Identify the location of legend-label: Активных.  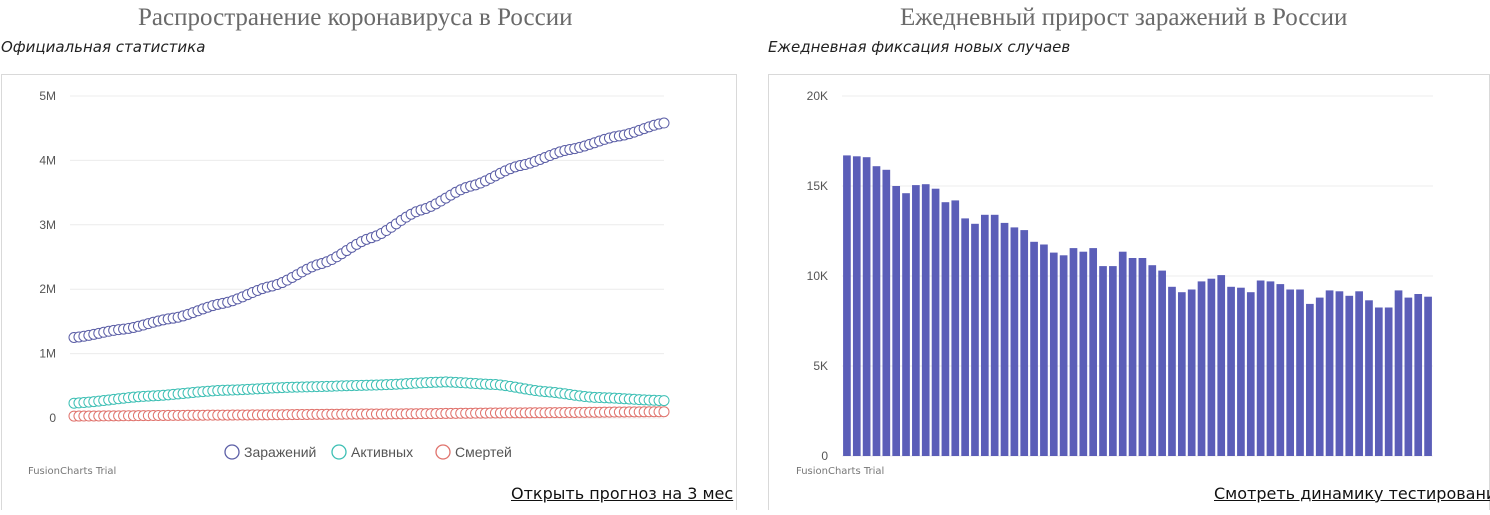
(382, 452).